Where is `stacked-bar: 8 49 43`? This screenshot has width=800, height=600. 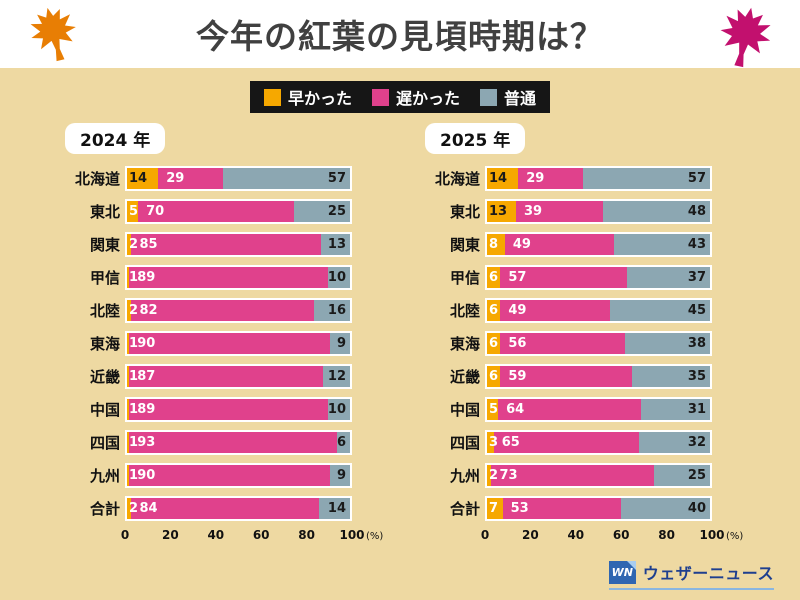
stacked-bar: 8 49 43 is located at coordinates (598, 244).